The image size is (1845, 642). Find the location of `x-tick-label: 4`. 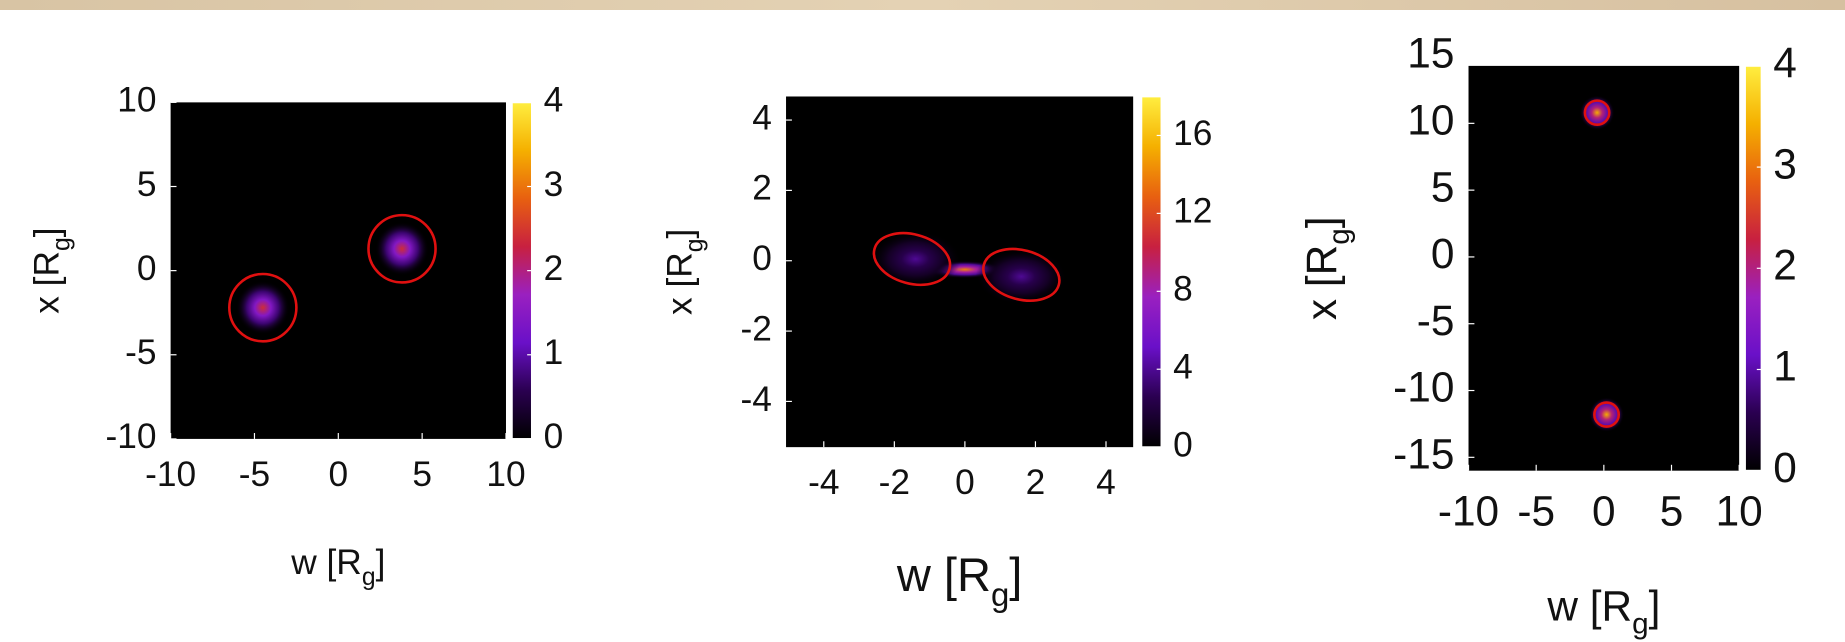

x-tick-label: 4 is located at coordinates (1106, 482).